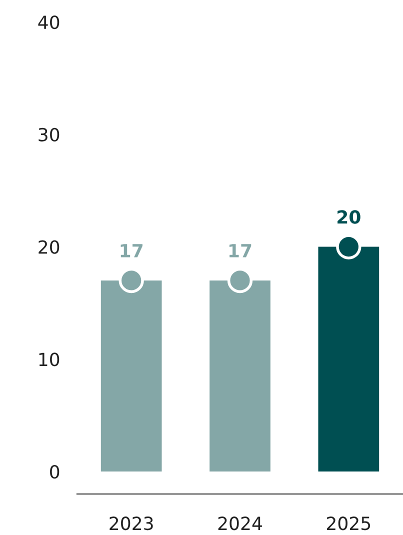 This screenshot has width=403, height=535. I want to click on x-tick-label: 2023, so click(131, 523).